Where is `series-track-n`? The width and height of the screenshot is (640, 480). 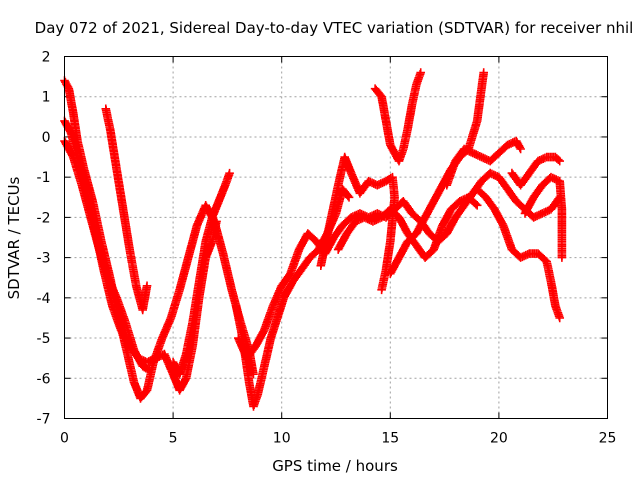 series-track-n is located at coordinates (536, 171).